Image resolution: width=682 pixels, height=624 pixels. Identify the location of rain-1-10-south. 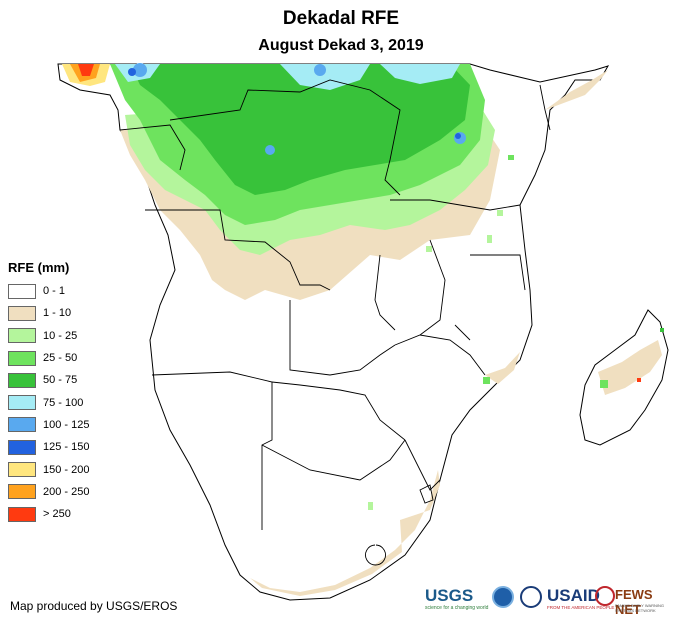
(345, 533).